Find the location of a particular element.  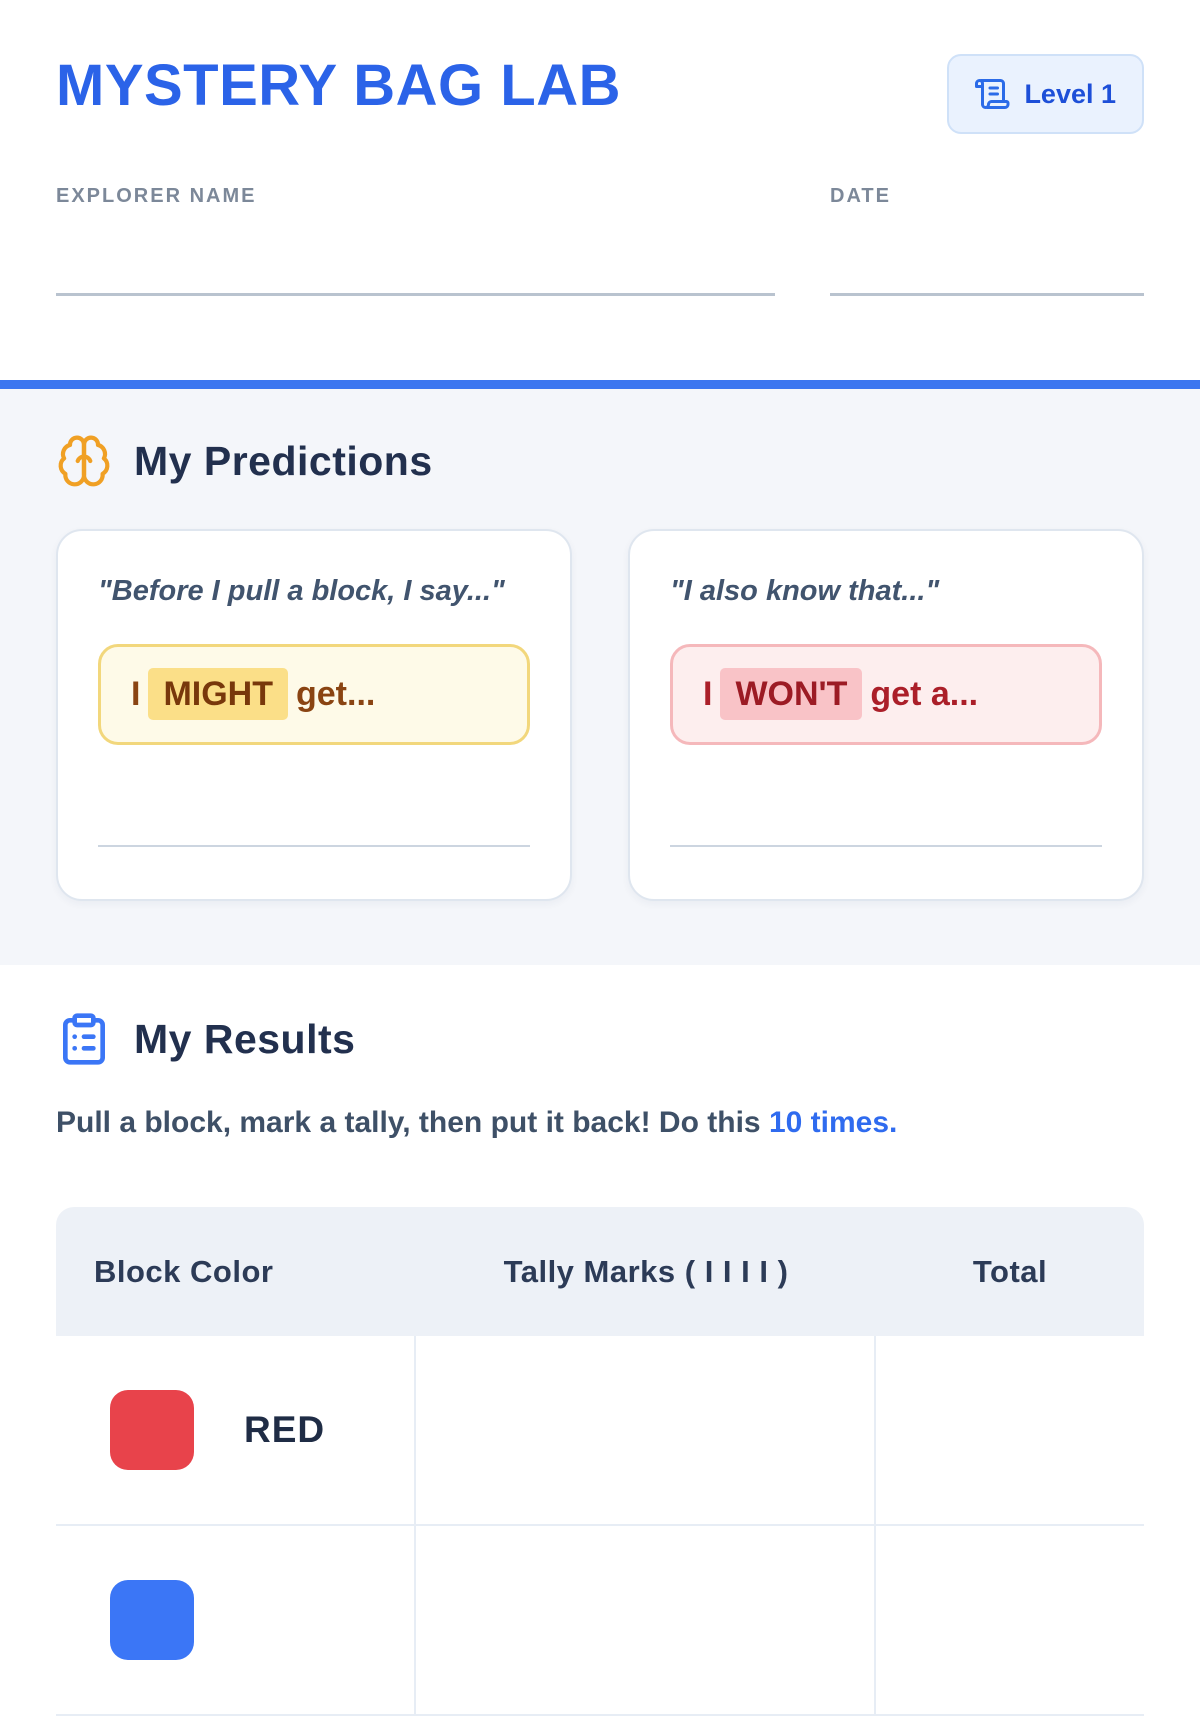

explorer-name-field: EXPLORER NAME is located at coordinates (415, 240).